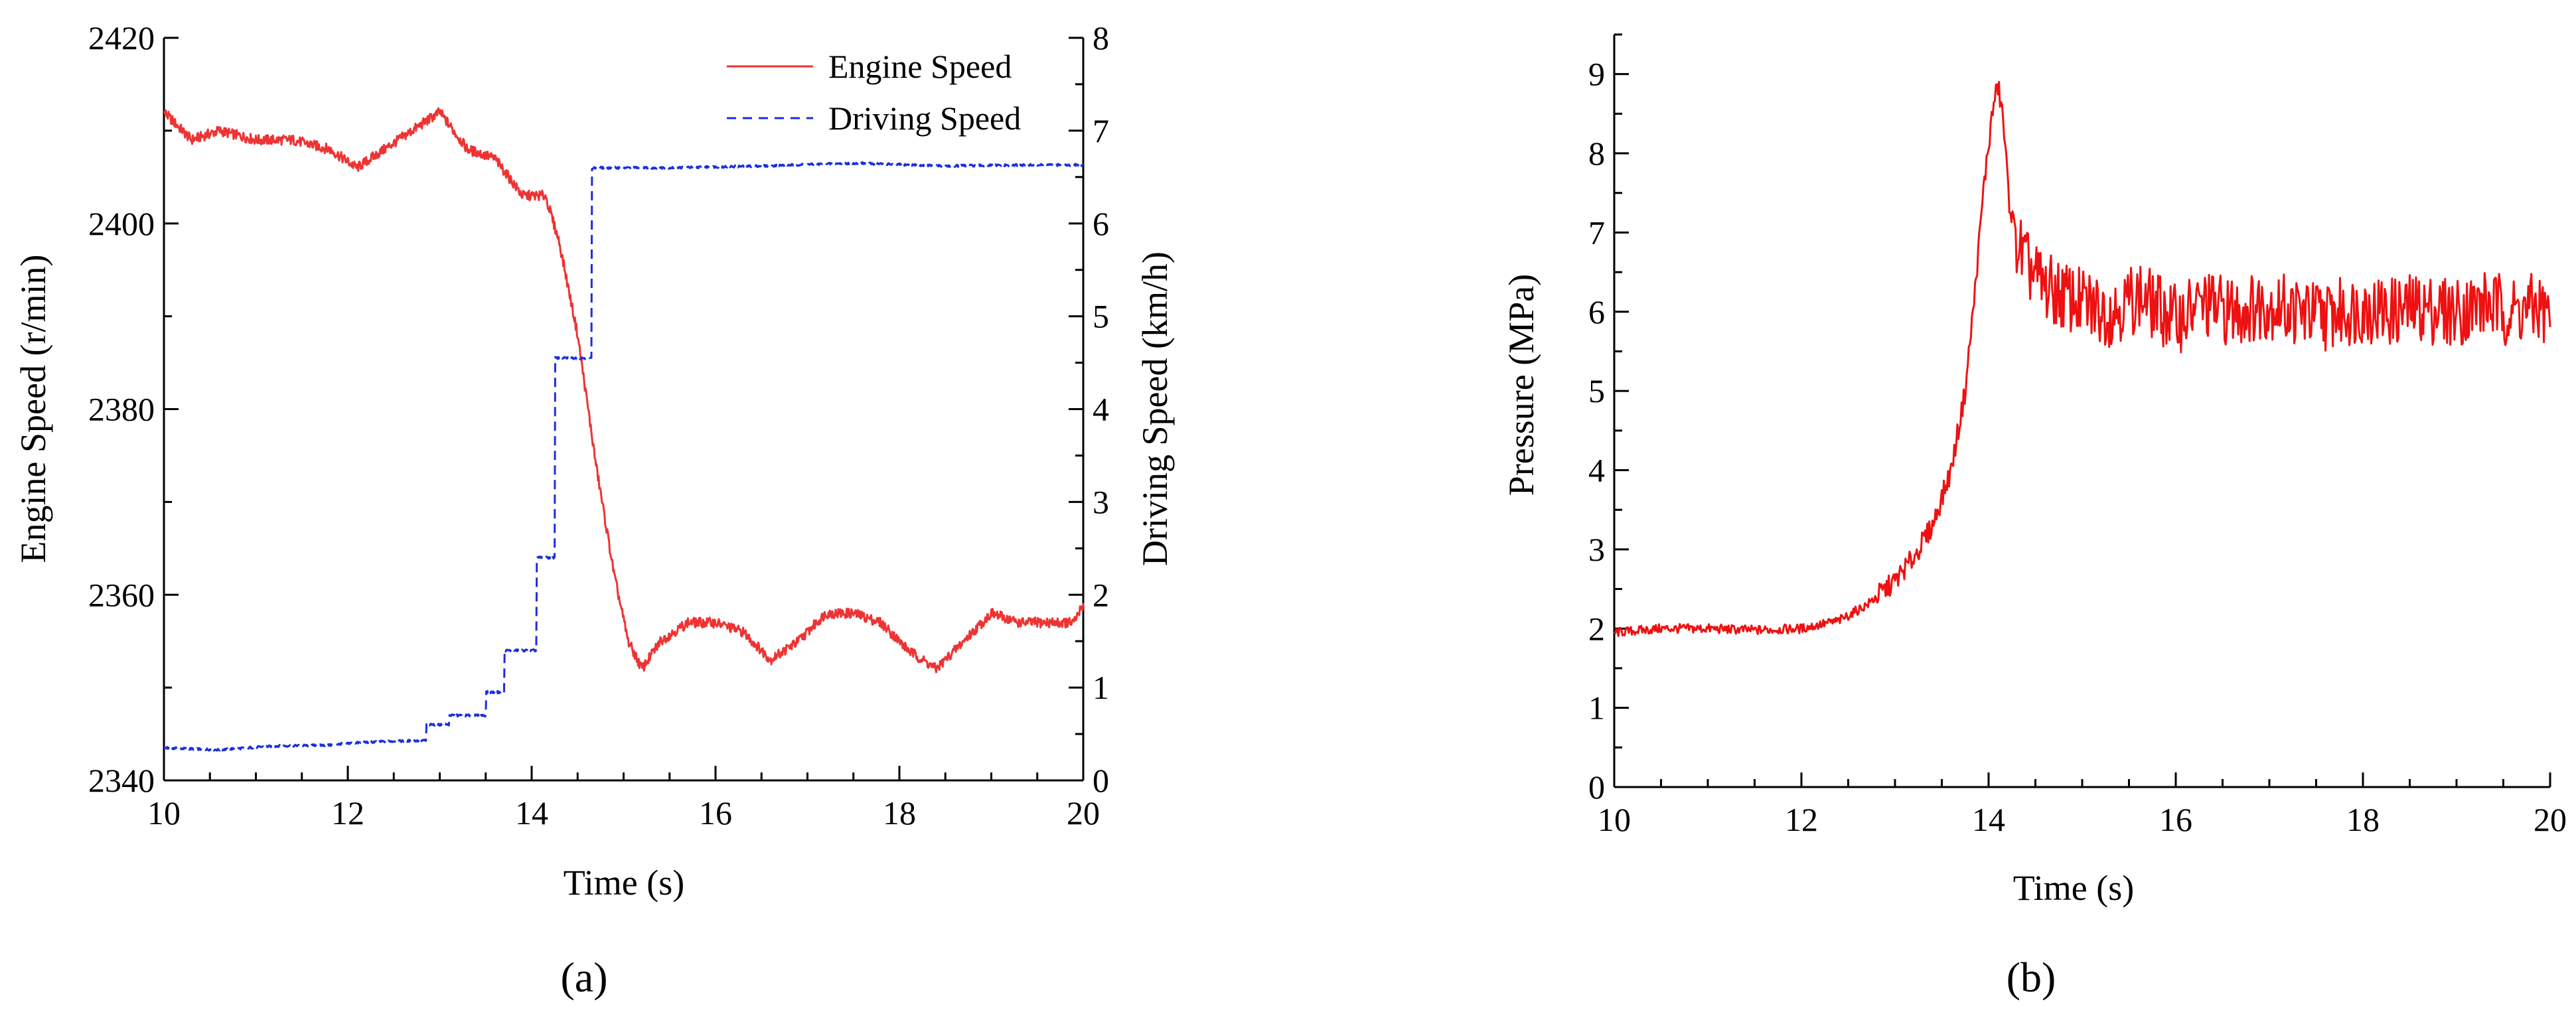 The width and height of the screenshot is (2576, 1014). I want to click on chart-a-x-axis-title: Time (s), so click(624, 883).